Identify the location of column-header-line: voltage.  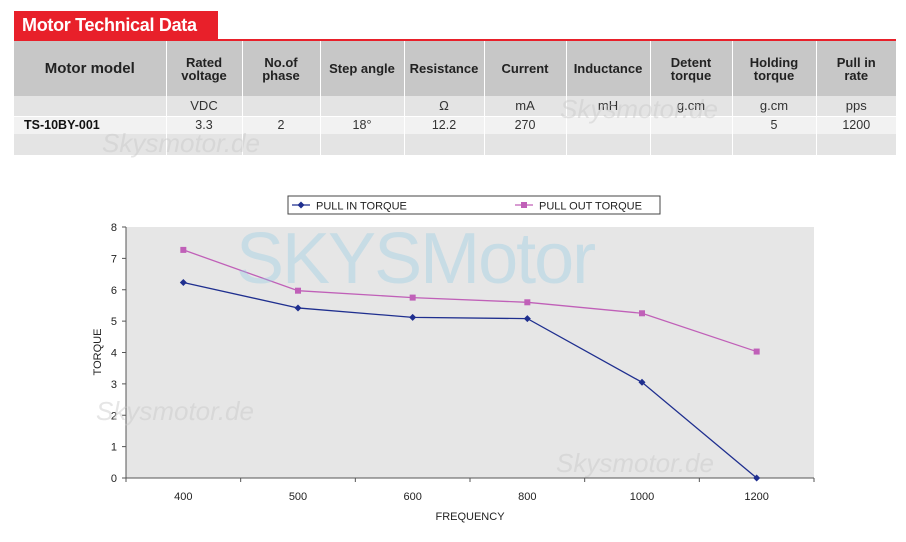
(204, 75).